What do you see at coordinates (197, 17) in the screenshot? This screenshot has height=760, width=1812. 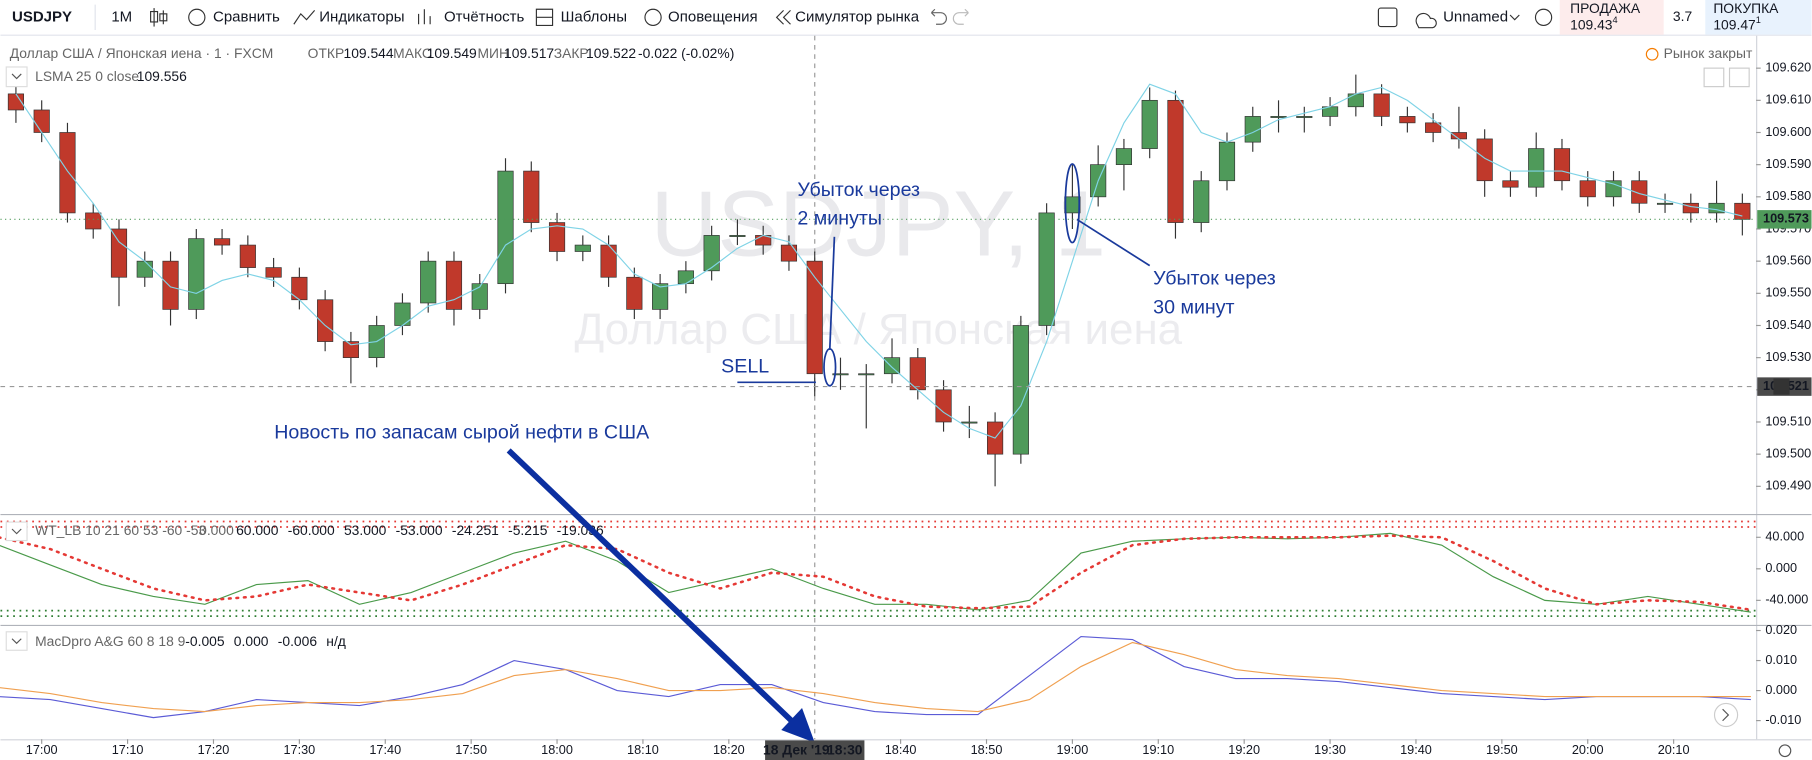 I see `compare-icon` at bounding box center [197, 17].